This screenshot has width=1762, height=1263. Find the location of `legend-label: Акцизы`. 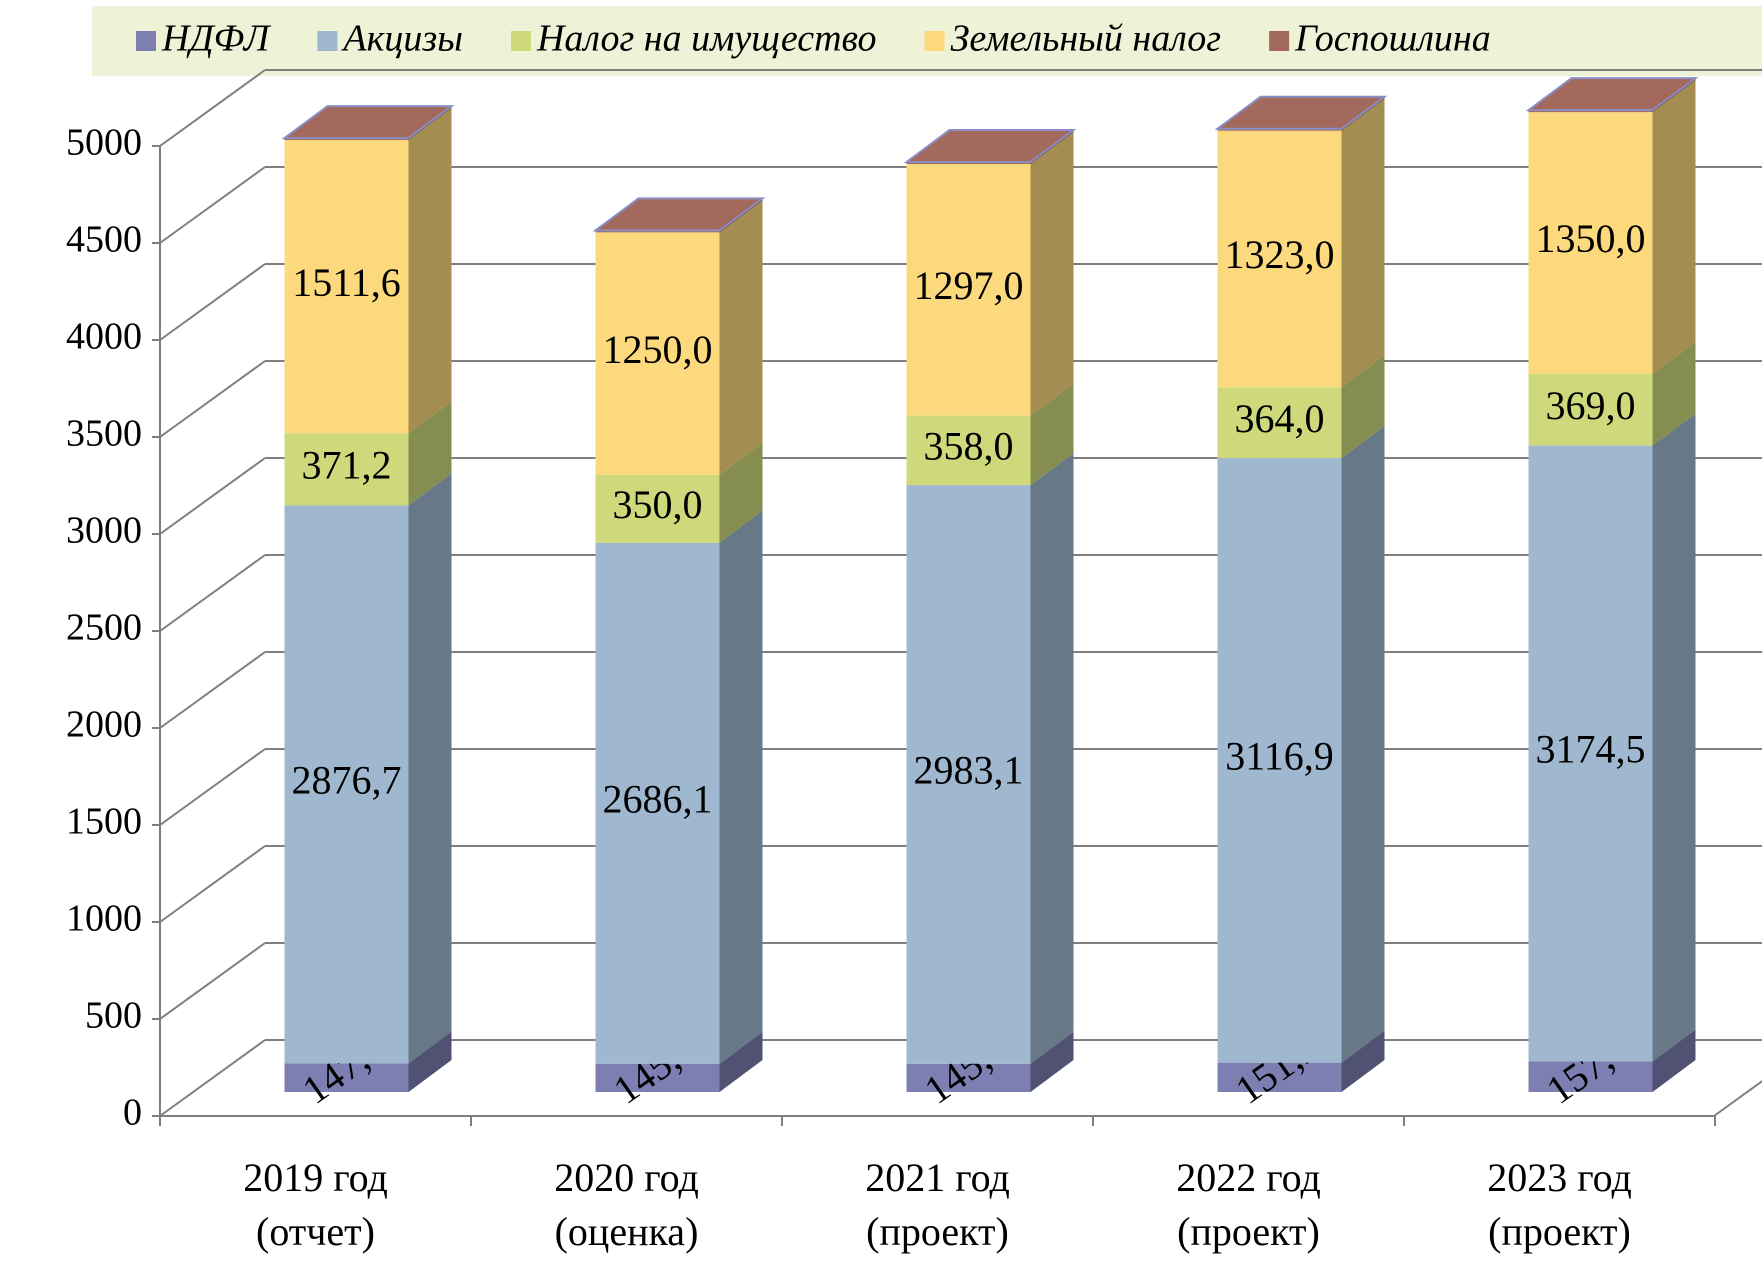

legend-label: Акцизы is located at coordinates (401, 39).